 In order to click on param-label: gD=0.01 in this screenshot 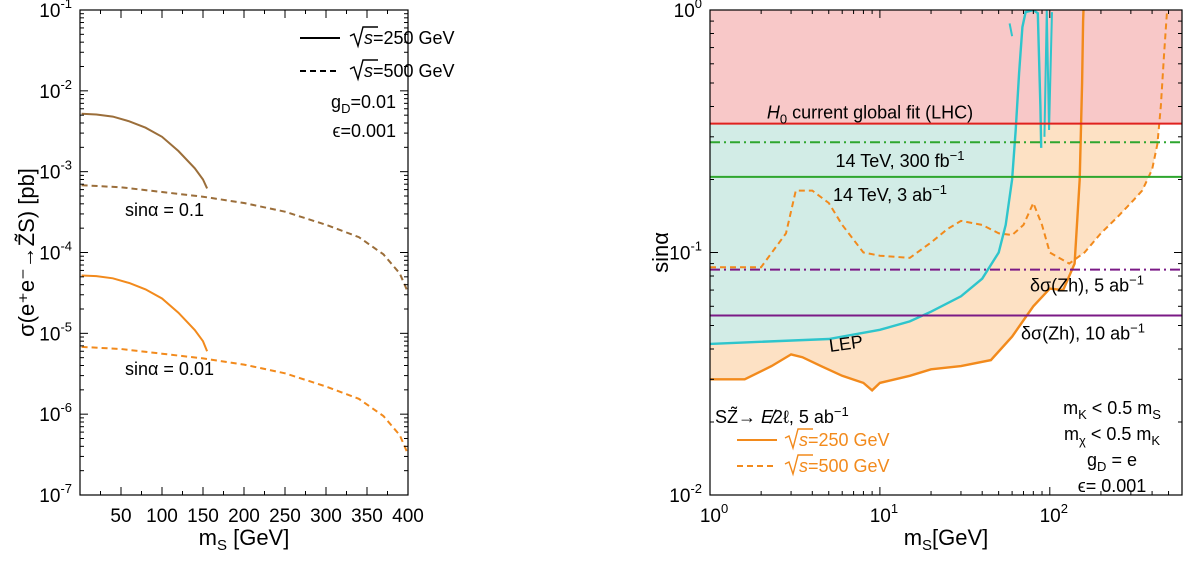, I will do `click(363, 104)`.